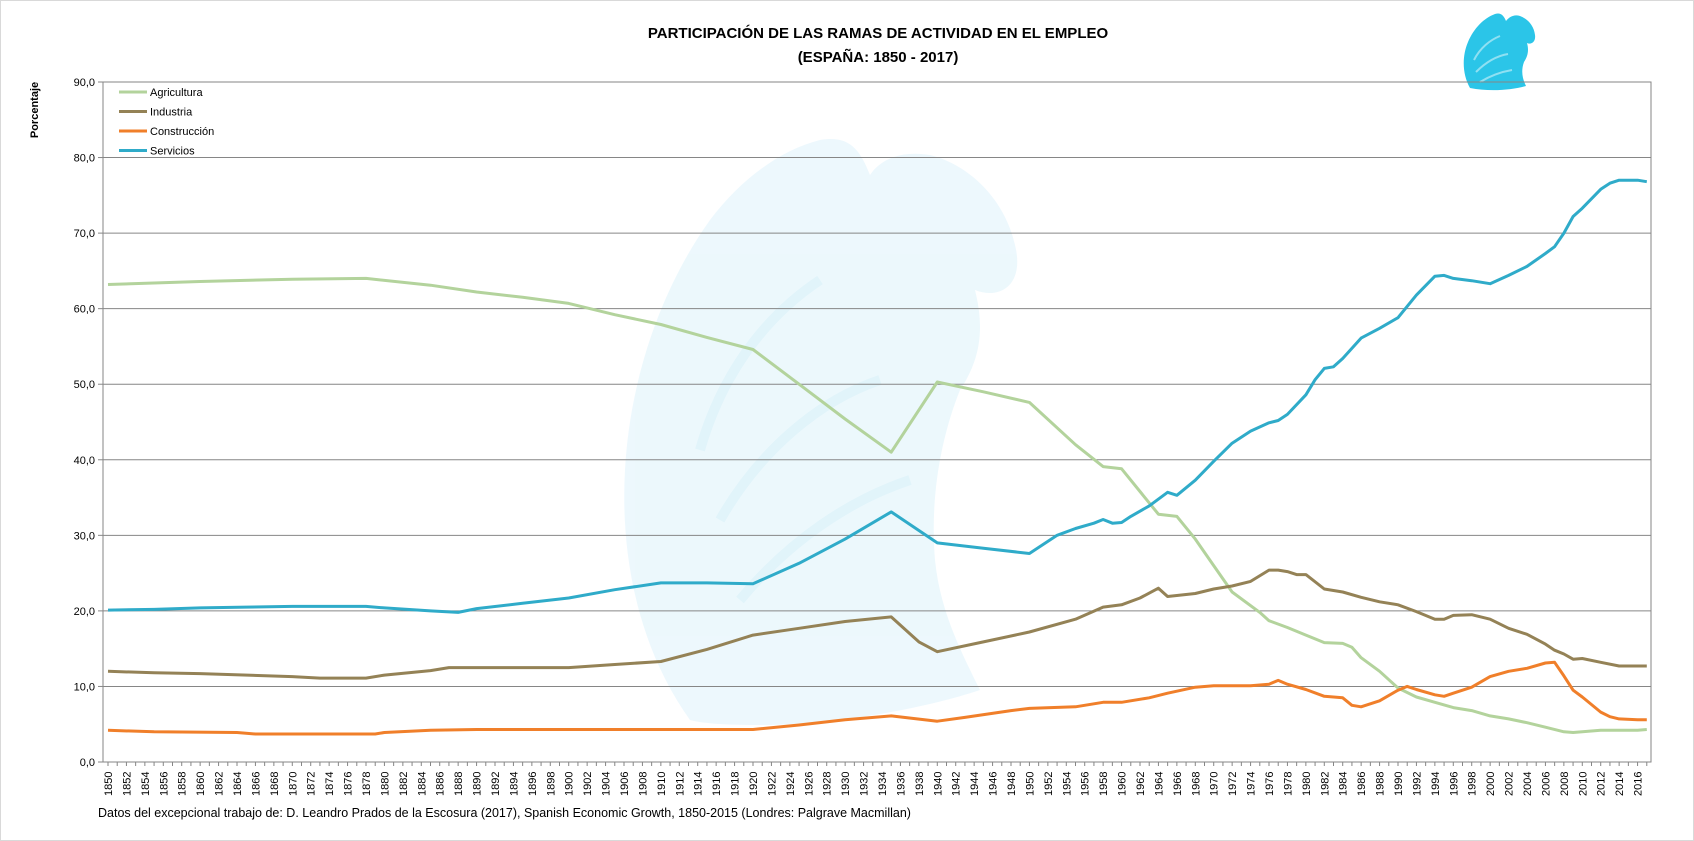 The width and height of the screenshot is (1694, 841). Describe the element at coordinates (367, 784) in the screenshot. I see `x-tick-label: 1878` at that location.